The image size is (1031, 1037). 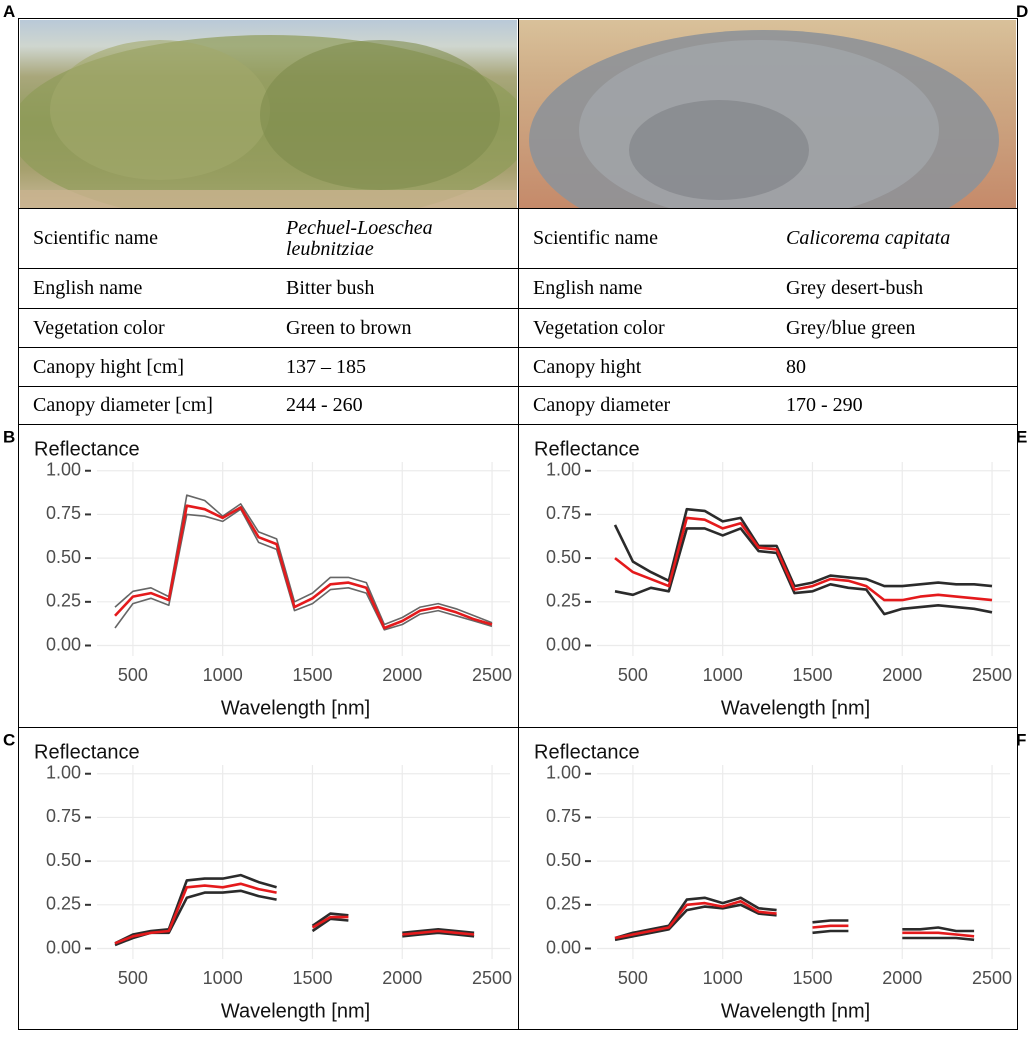 What do you see at coordinates (152, 405) in the screenshot?
I see `table-cell: Canopy diameter [cm]` at bounding box center [152, 405].